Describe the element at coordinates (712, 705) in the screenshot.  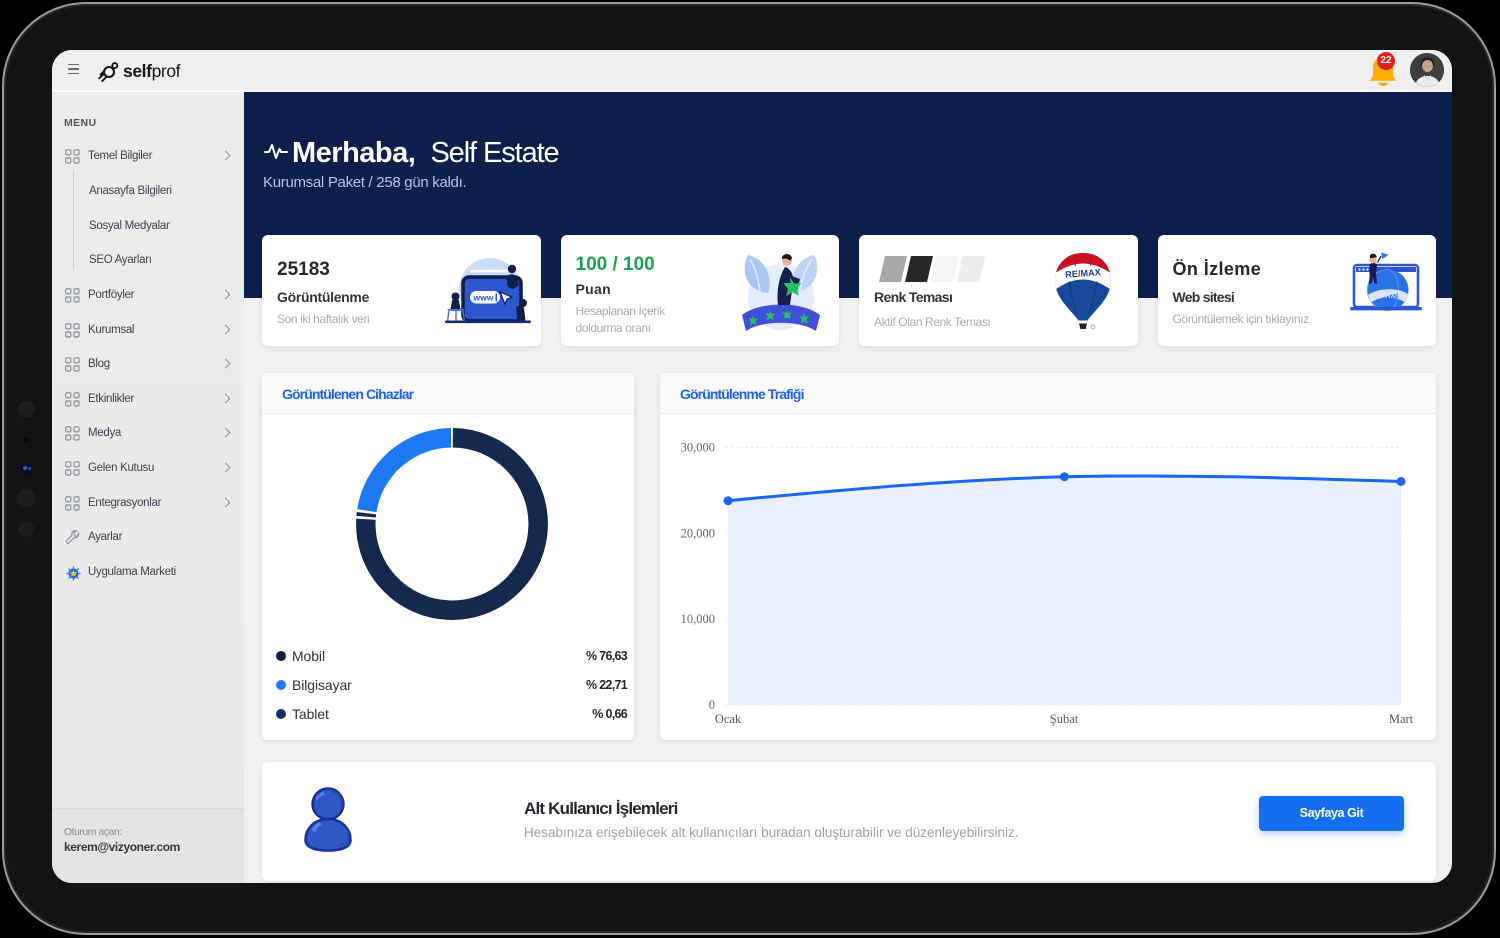
I see `svg-text: 0` at that location.